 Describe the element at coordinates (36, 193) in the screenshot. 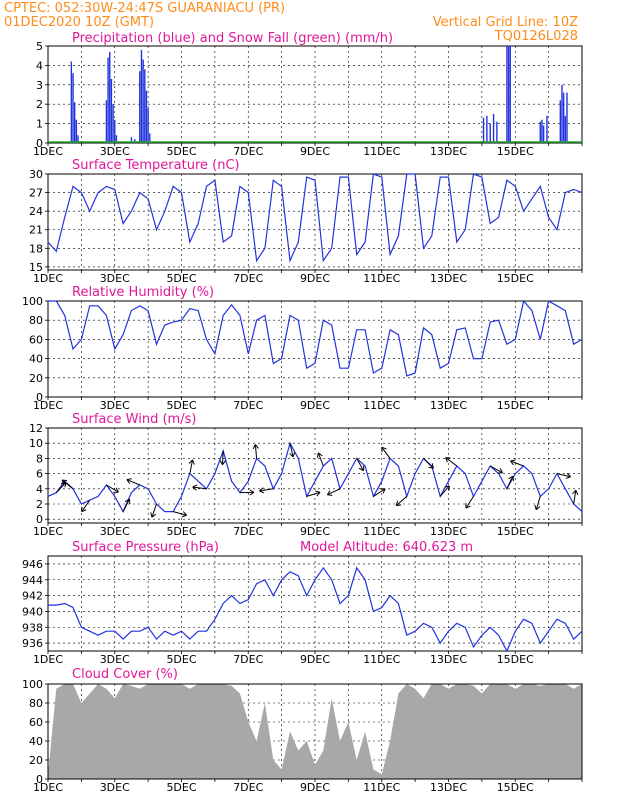

I see `y-tick-label: 27` at that location.